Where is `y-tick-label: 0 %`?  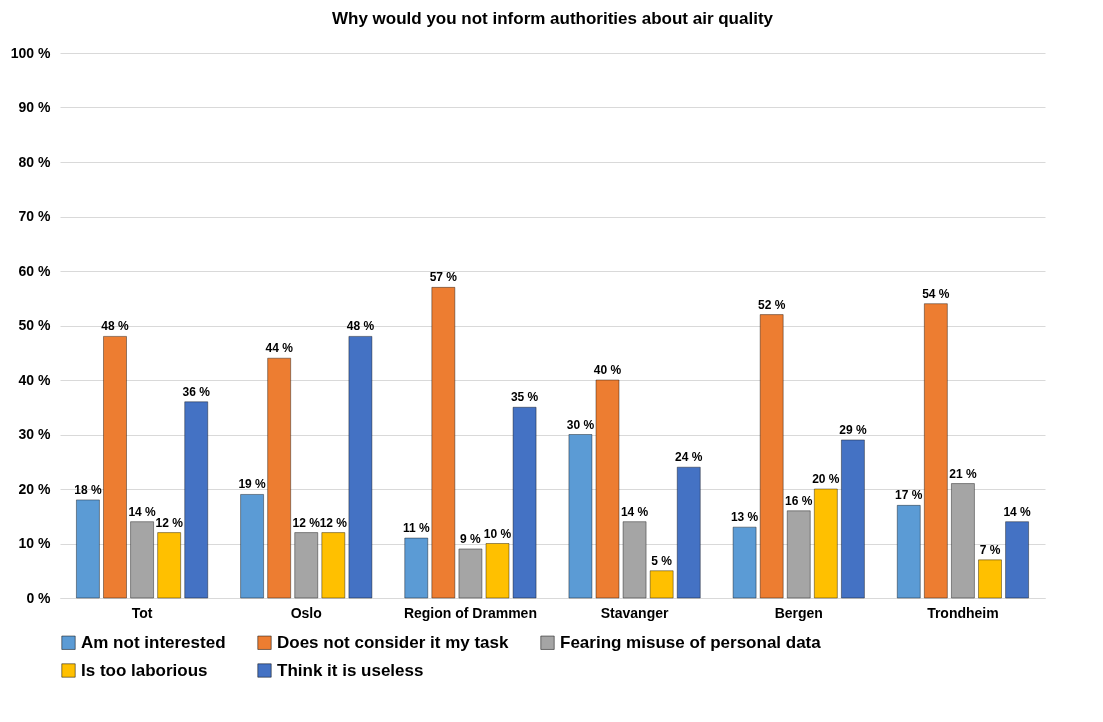 y-tick-label: 0 % is located at coordinates (39, 597).